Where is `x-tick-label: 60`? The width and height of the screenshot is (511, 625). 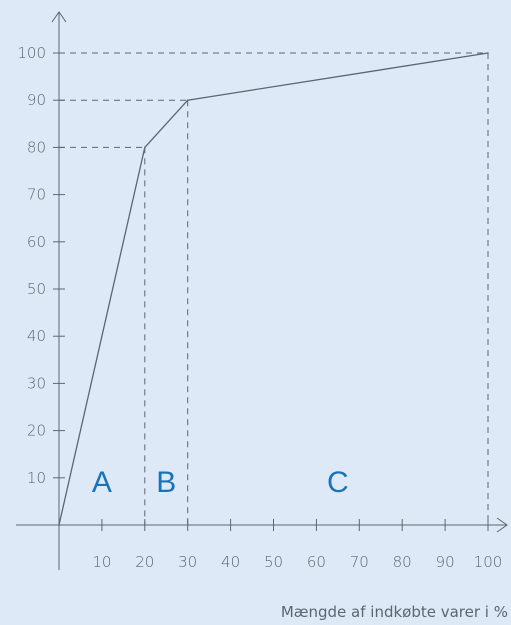
x-tick-label: 60 is located at coordinates (316, 562).